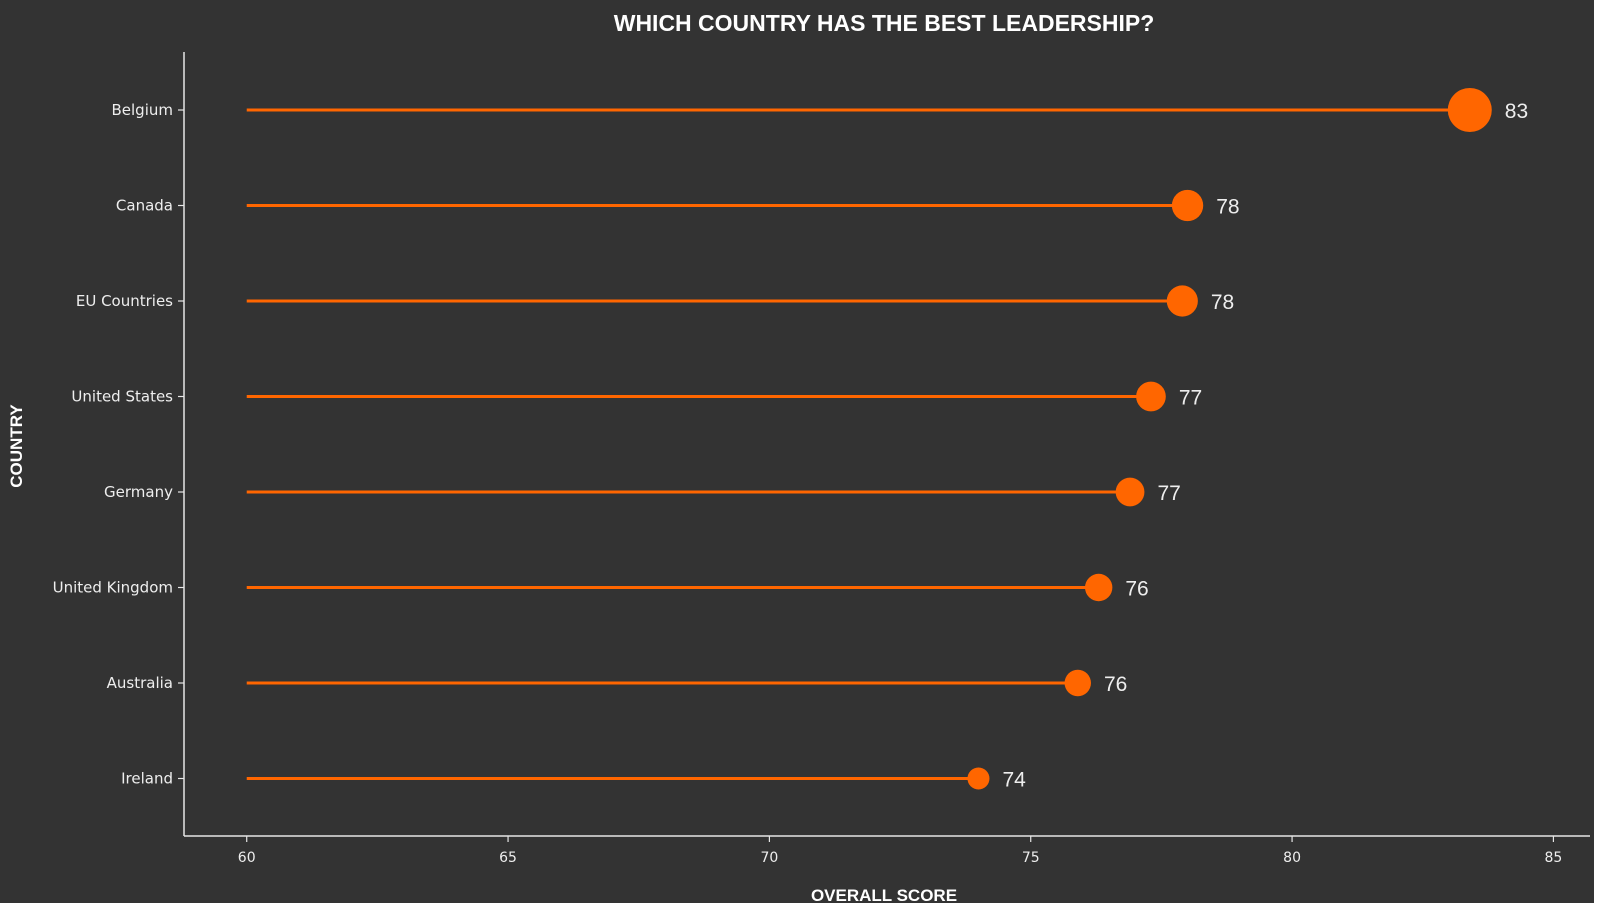 This screenshot has width=1600, height=909. I want to click on category-label: Australia, so click(140, 683).